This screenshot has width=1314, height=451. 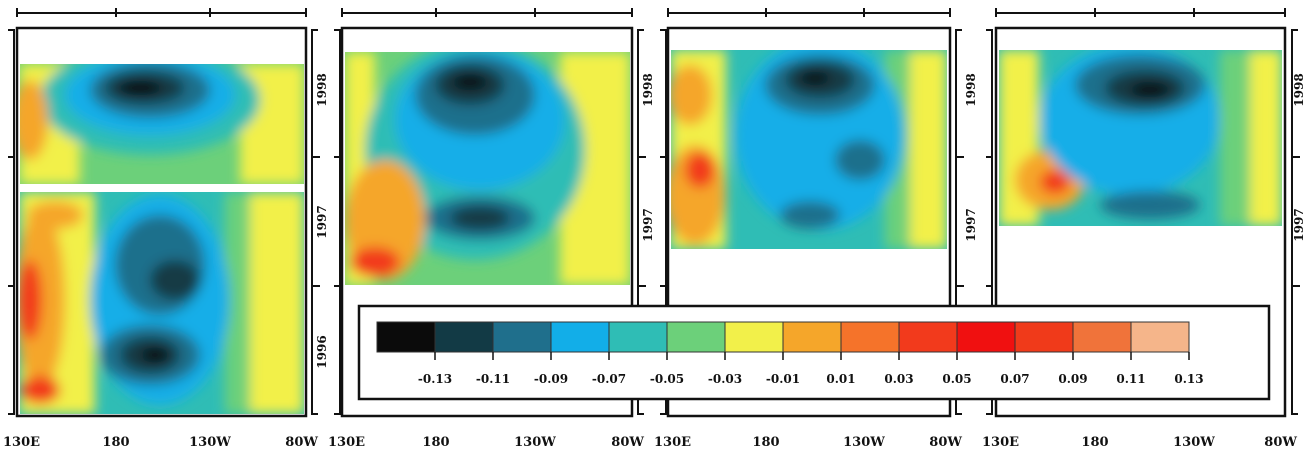 What do you see at coordinates (535, 442) in the screenshot?
I see `panel-2-xtick-2: 130W` at bounding box center [535, 442].